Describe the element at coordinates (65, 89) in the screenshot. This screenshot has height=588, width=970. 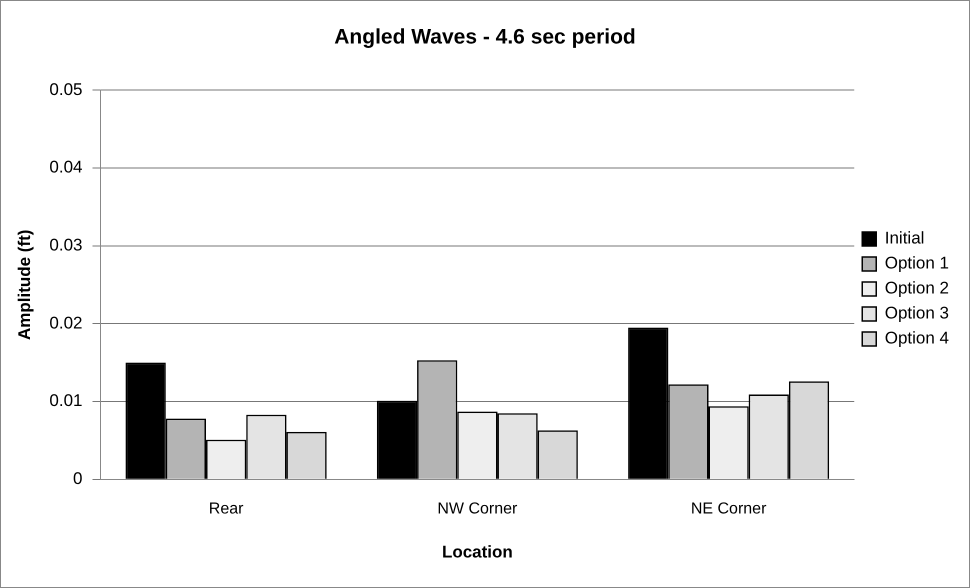
I see `y-tick-label: 0.05` at that location.